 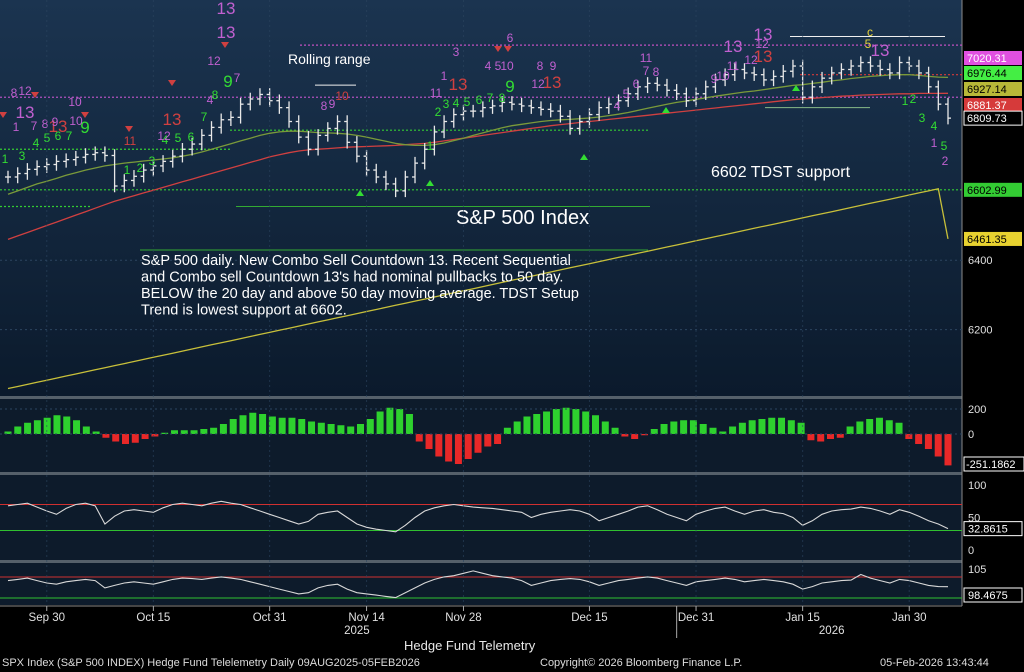 What do you see at coordinates (329, 59) in the screenshot?
I see `rolling-range-label: Rolling range` at bounding box center [329, 59].